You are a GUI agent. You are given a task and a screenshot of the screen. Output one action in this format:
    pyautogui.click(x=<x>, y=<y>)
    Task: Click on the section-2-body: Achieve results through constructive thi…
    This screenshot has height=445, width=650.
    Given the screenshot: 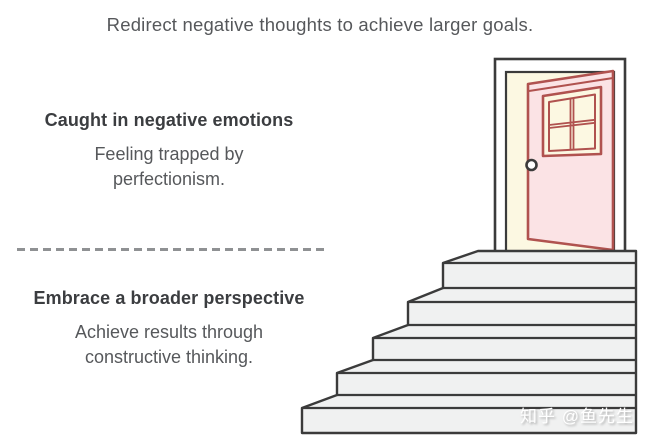 What is the action you would take?
    pyautogui.click(x=169, y=344)
    